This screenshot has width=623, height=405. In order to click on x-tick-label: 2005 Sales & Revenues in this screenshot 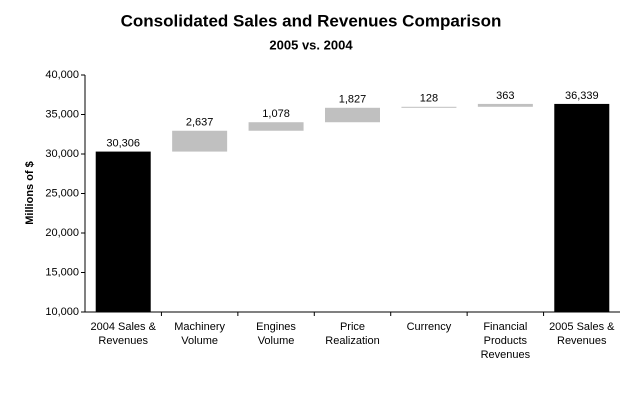, I will do `click(582, 334)`.